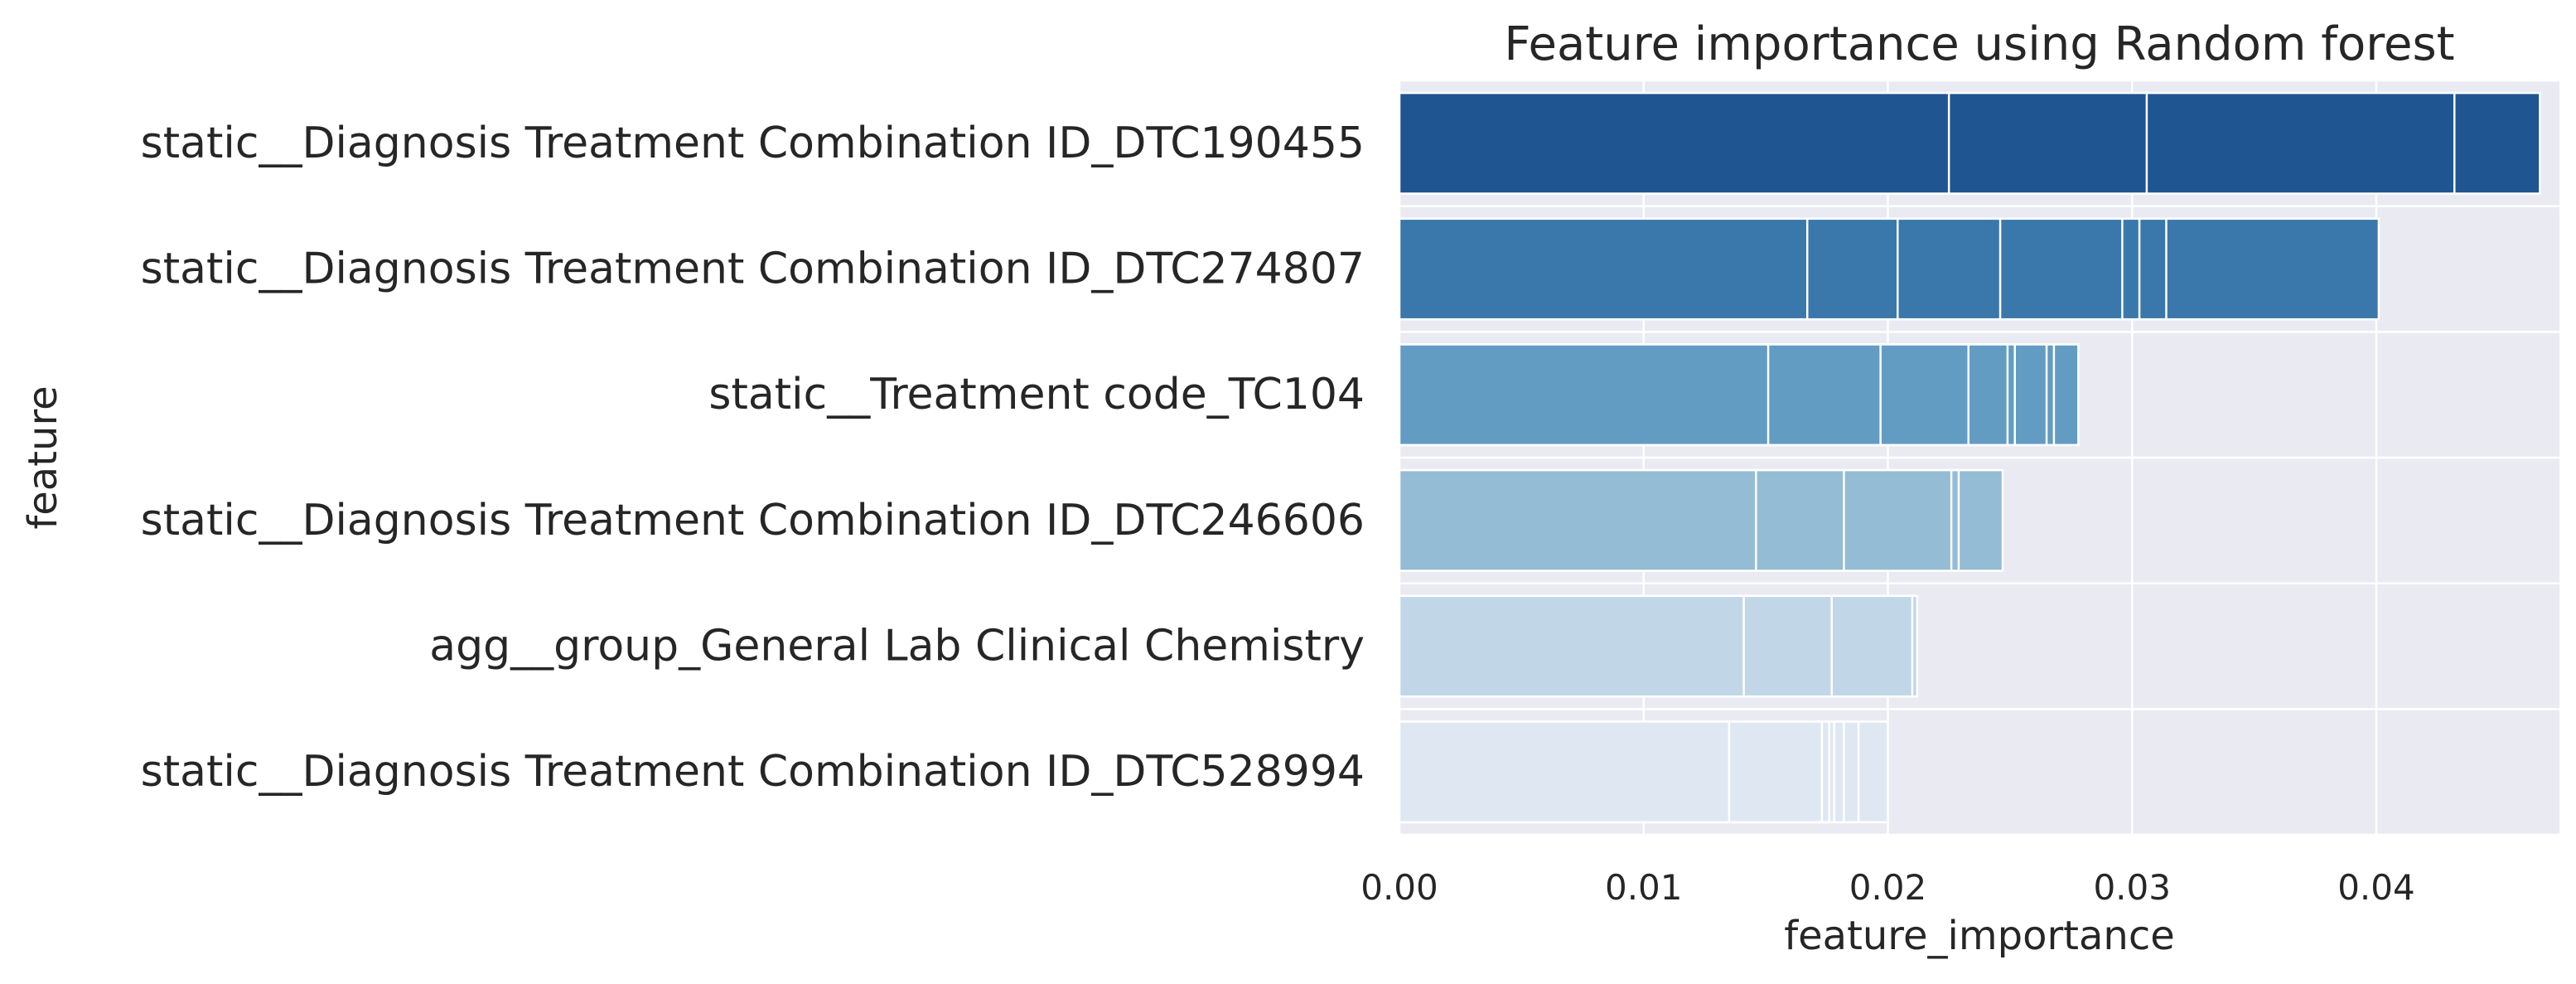  I want to click on y-tick-label: static__Treatment code_TC104, so click(1036, 394).